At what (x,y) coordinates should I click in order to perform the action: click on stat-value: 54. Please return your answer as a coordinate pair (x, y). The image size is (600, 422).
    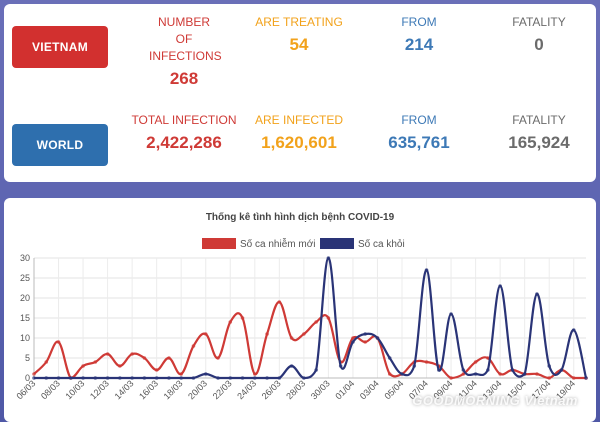
    Looking at the image, I should click on (299, 44).